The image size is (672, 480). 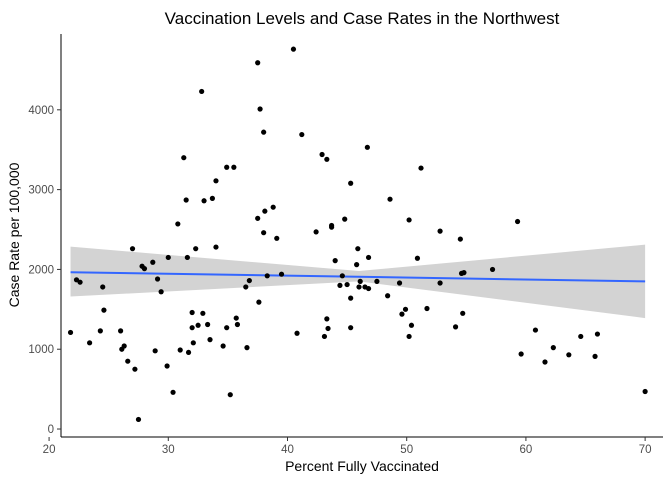 I want to click on fit-line, so click(x=358, y=277).